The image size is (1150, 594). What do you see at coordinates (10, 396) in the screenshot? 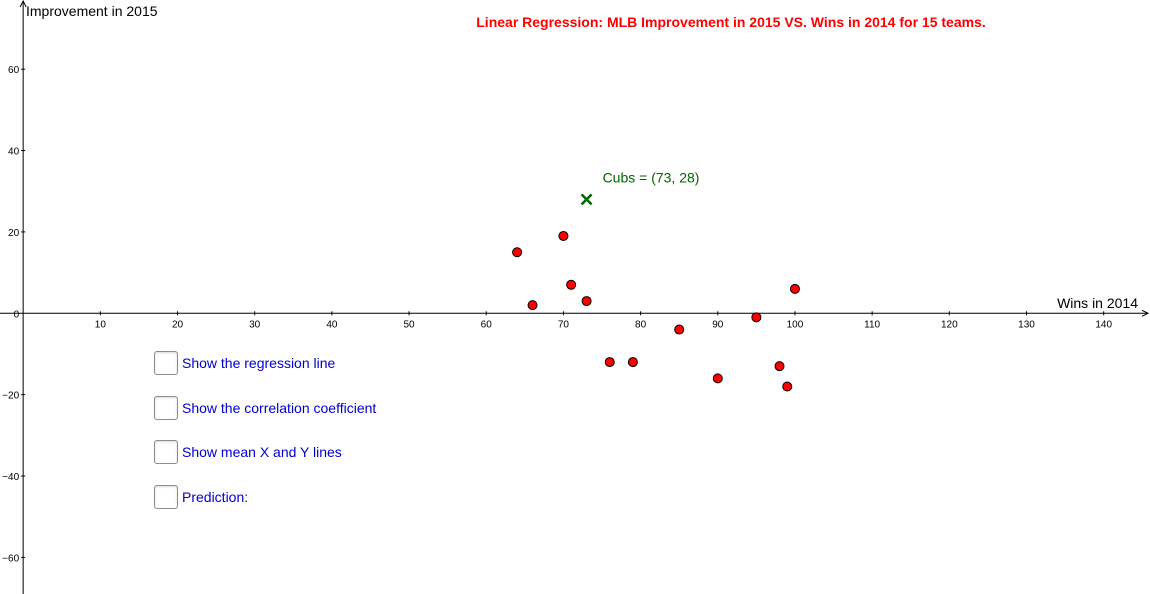
I see `y-tick-label: −20` at bounding box center [10, 396].